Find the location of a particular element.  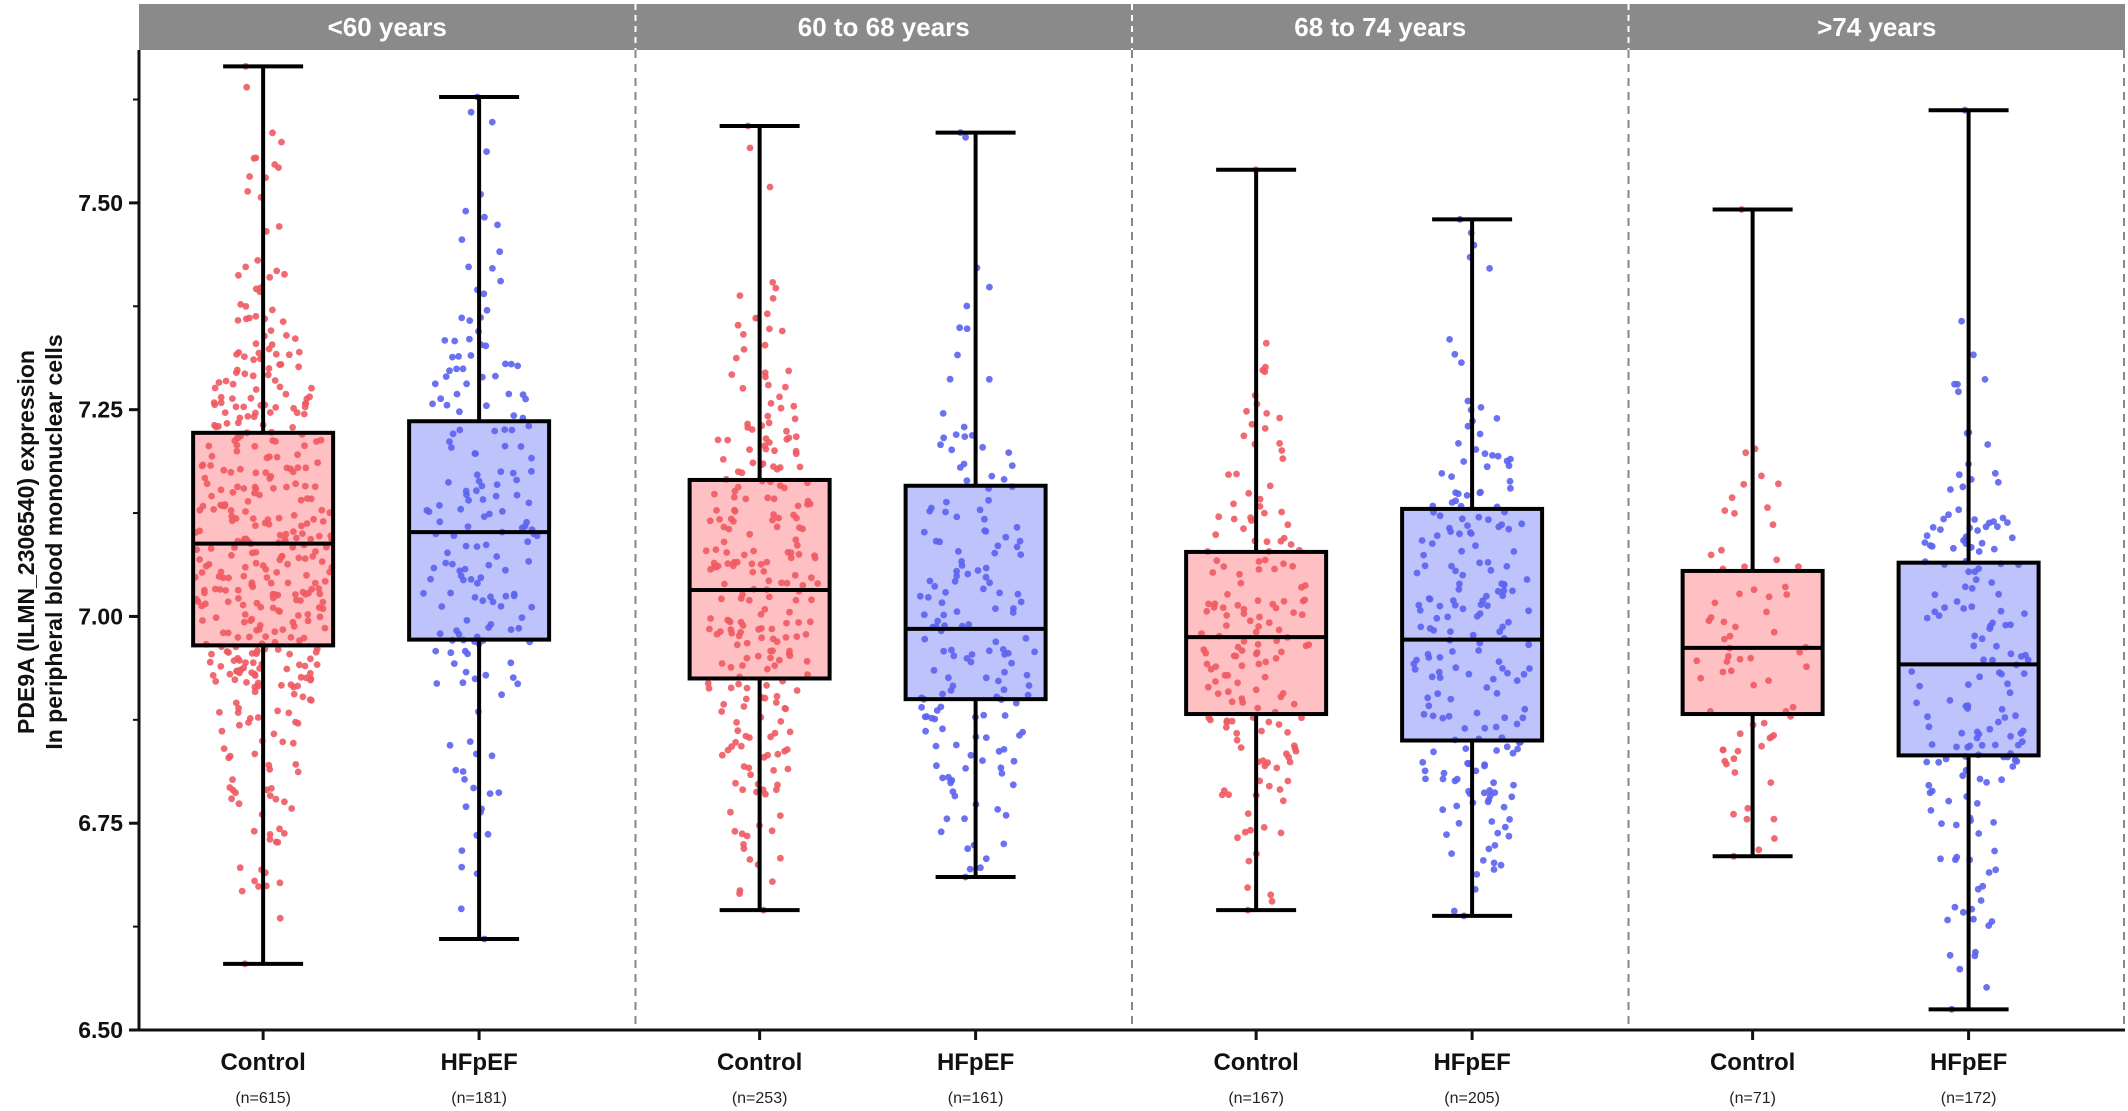

group-n-label: (n=71) is located at coordinates (1752, 1098).